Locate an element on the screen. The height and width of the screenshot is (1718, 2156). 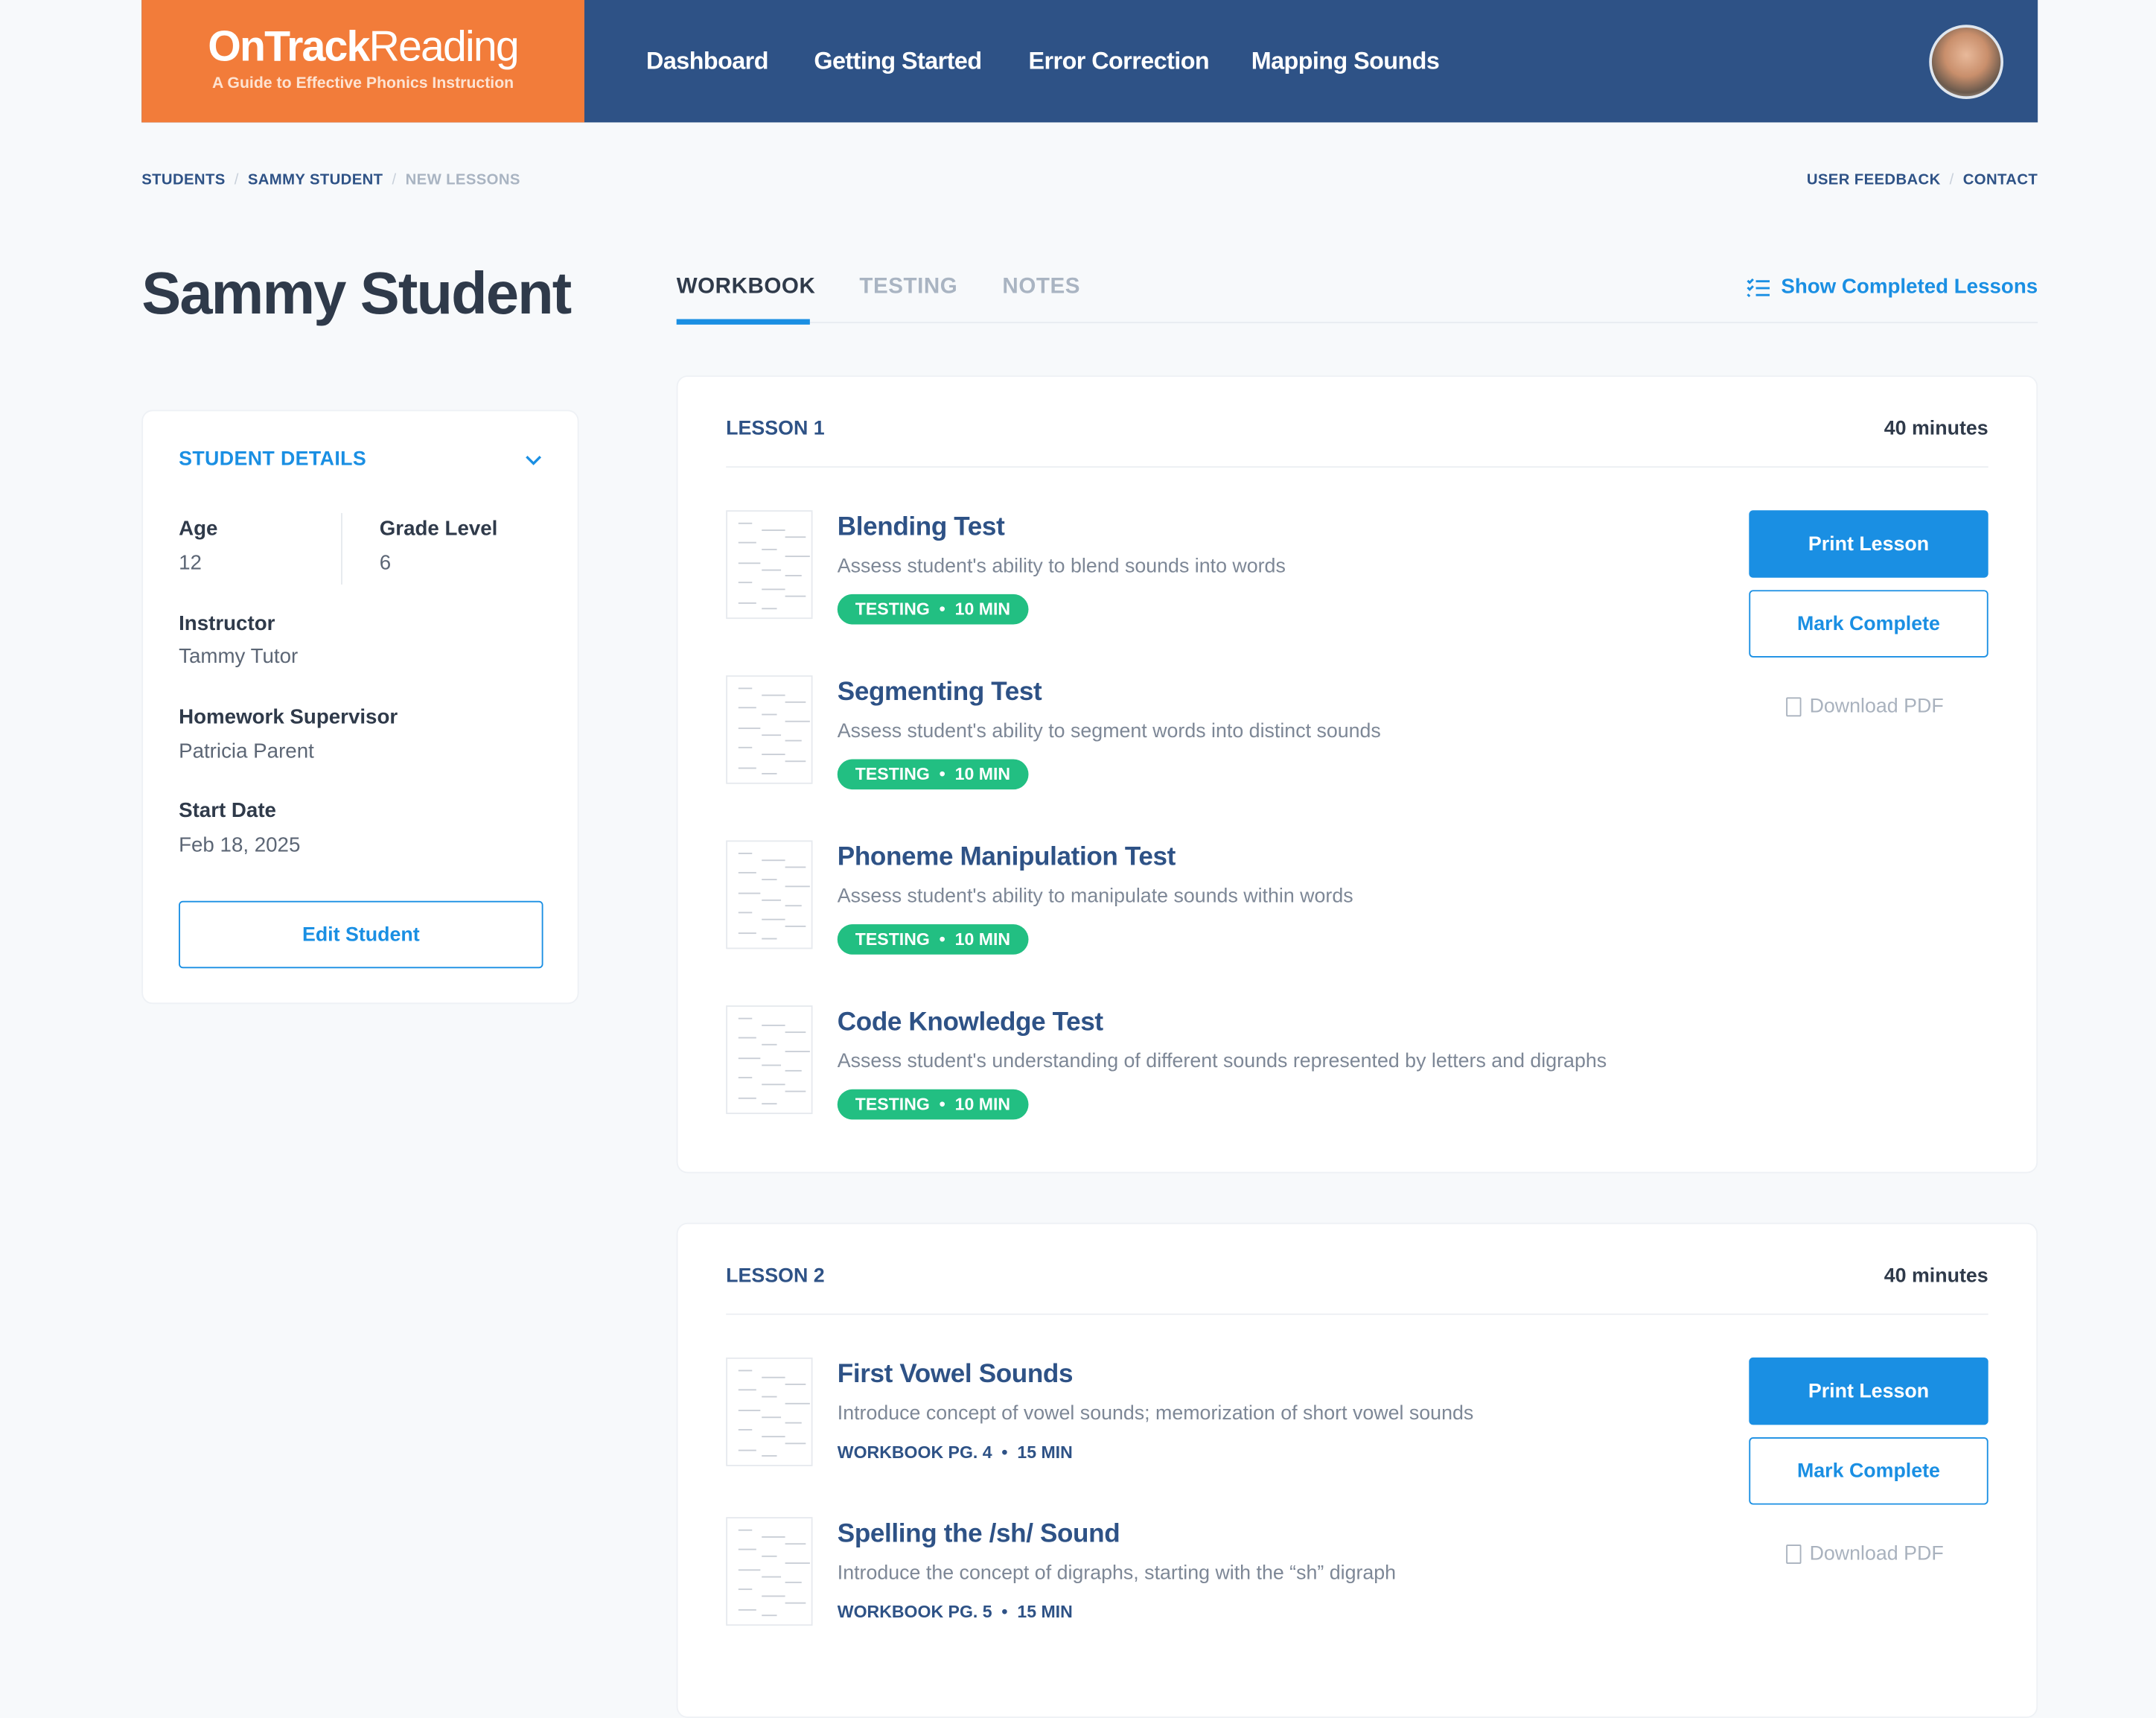
nav-mapping-sounds: Mapping Sounds is located at coordinates (1346, 60).